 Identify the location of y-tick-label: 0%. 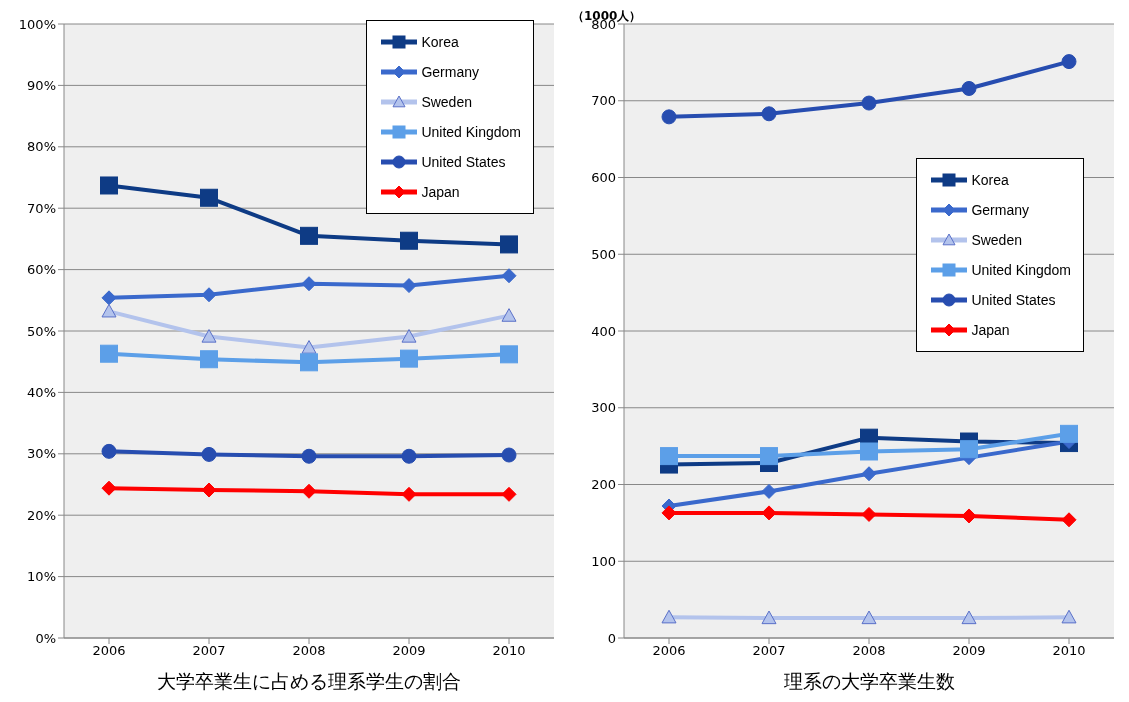
(45, 638).